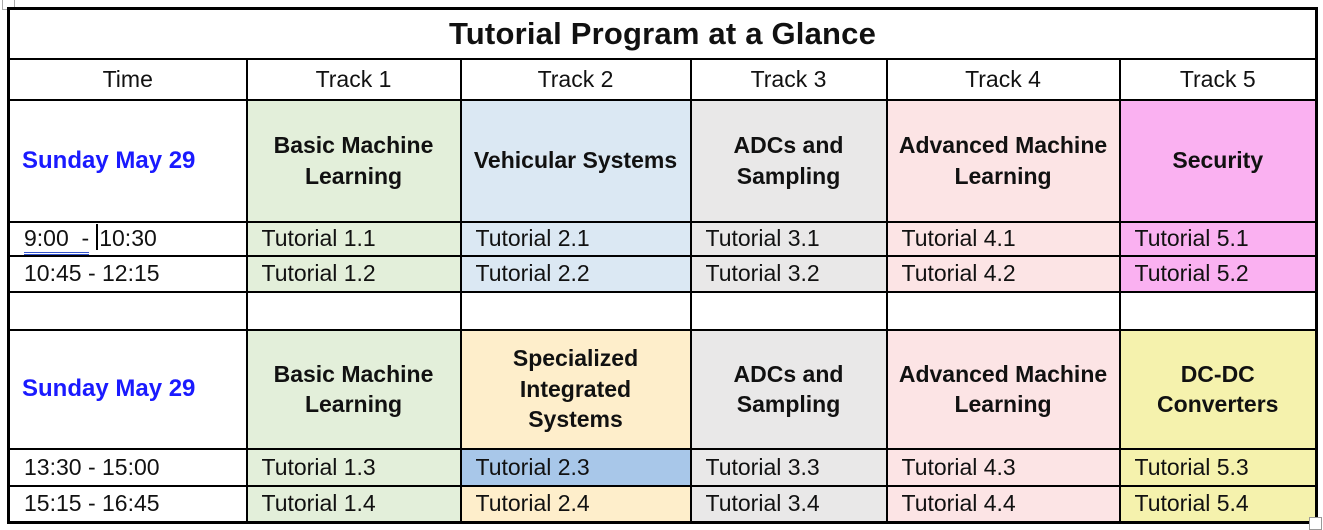 Image resolution: width=1323 pixels, height=530 pixels. What do you see at coordinates (353, 79) in the screenshot?
I see `column-header-track-1: Track 1` at bounding box center [353, 79].